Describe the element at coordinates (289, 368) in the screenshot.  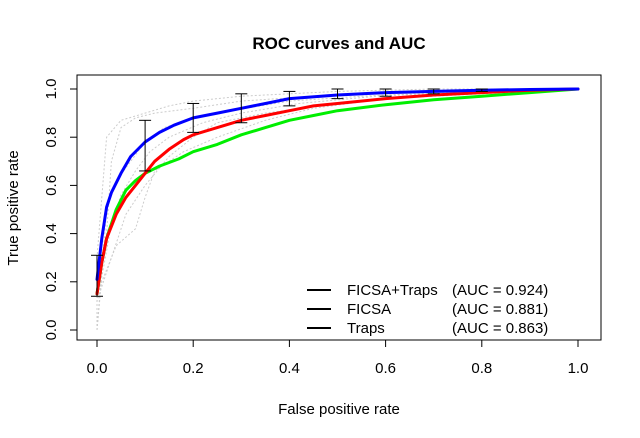
I see `x-tick-label: 0.4` at that location.